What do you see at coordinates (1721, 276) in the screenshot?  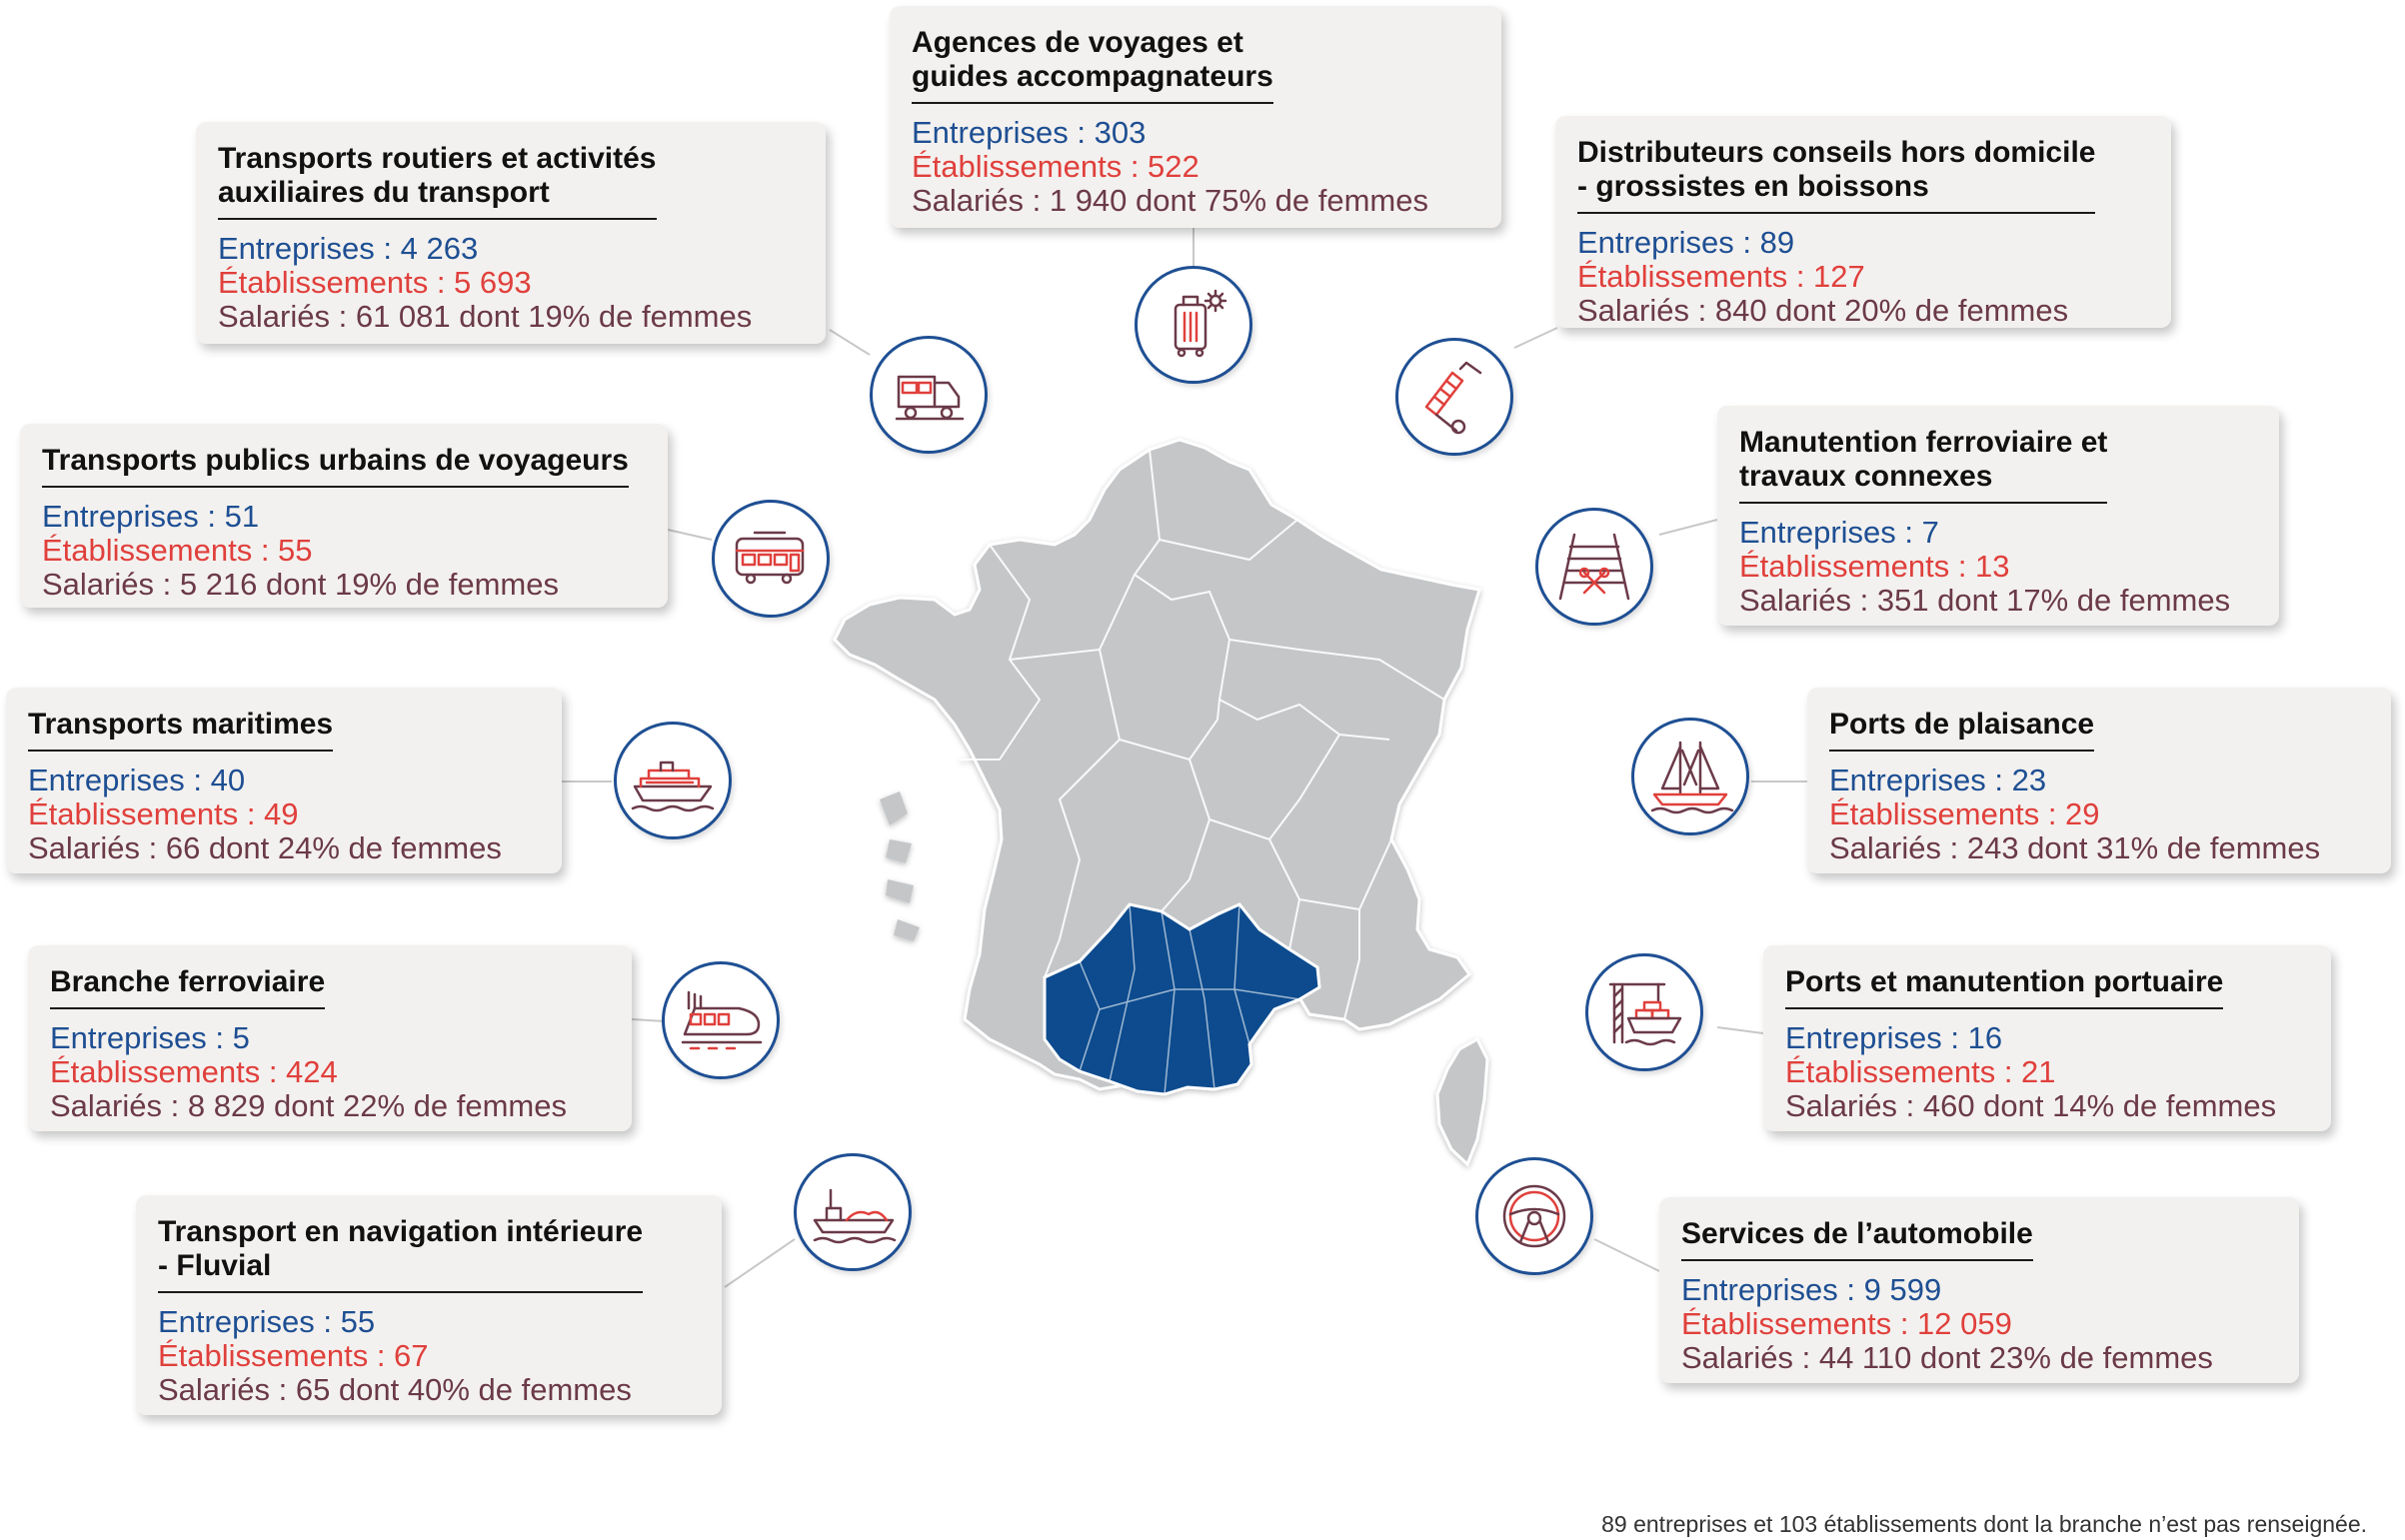 I see `etablissements-count: Établissements : 127` at bounding box center [1721, 276].